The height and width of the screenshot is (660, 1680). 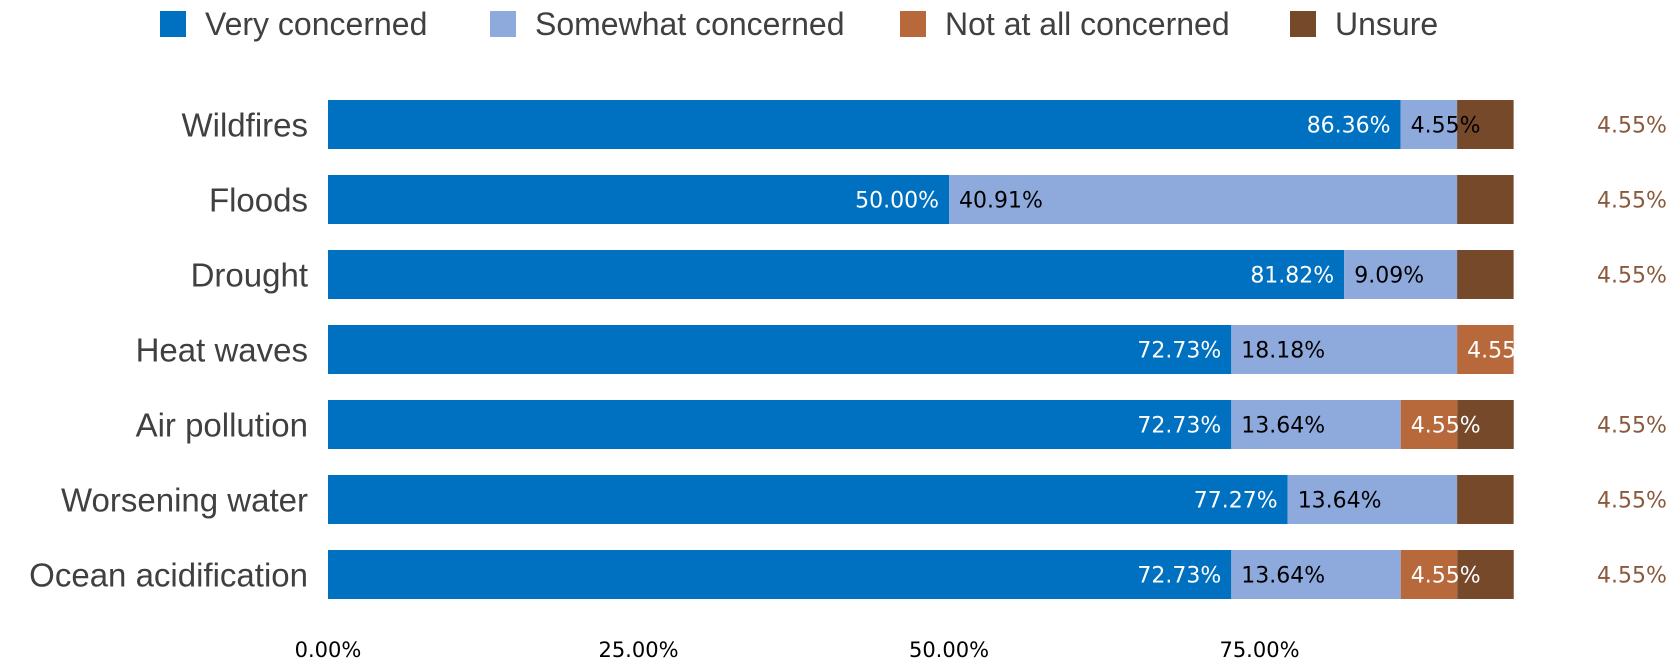 What do you see at coordinates (1632, 126) in the screenshot?
I see `data-label-wildfires-unsure: 4.55%` at bounding box center [1632, 126].